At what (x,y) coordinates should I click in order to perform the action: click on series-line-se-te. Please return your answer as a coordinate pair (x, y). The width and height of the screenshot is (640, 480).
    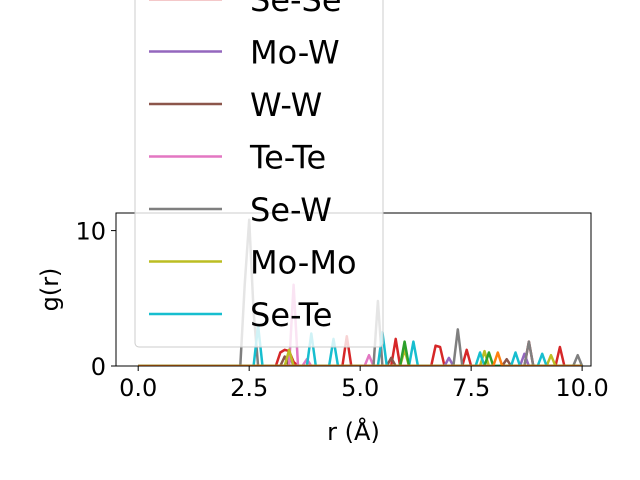
    Looking at the image, I should click on (360, 345).